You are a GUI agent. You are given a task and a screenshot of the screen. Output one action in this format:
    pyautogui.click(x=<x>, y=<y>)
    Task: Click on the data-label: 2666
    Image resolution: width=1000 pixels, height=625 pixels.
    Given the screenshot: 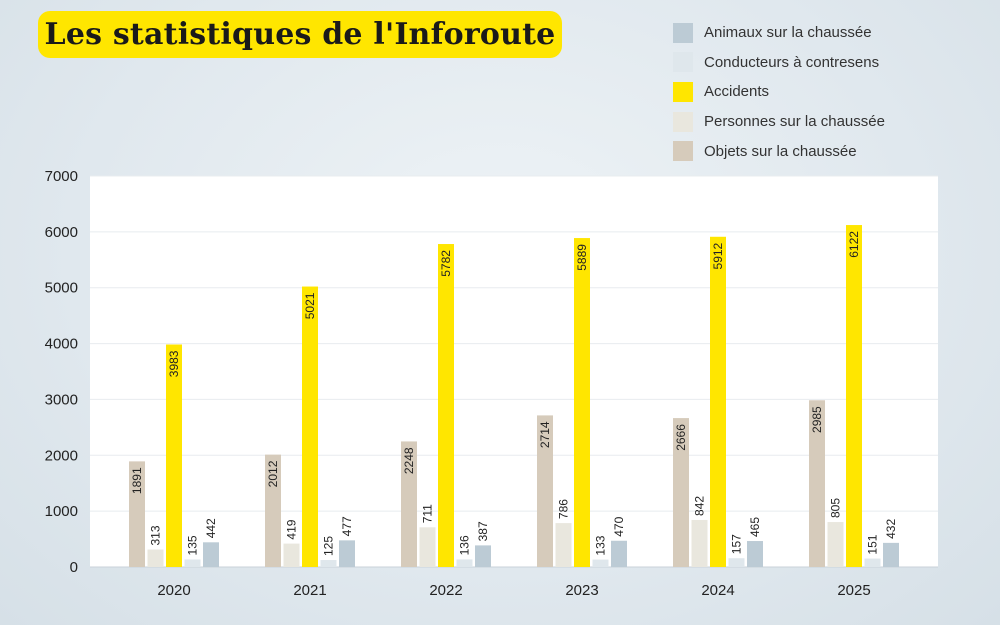 What is the action you would take?
    pyautogui.click(x=681, y=437)
    